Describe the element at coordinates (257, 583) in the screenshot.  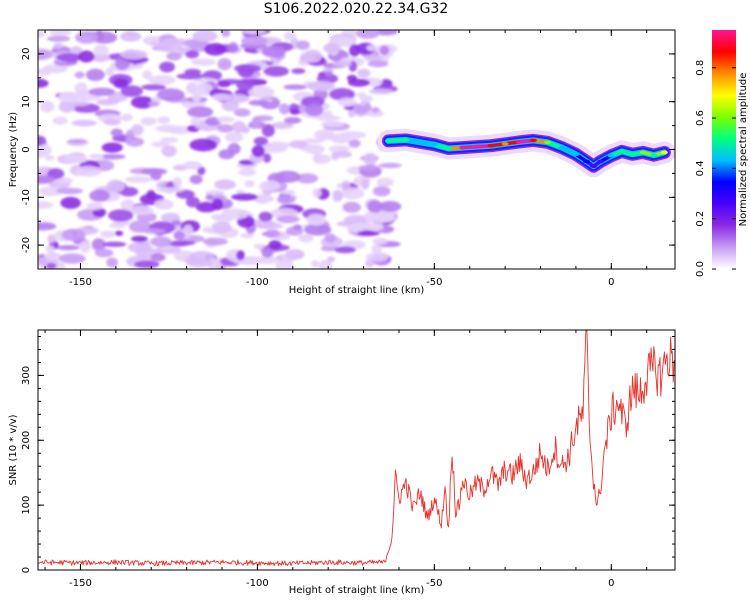
I see `x-tick-label: -100` at that location.